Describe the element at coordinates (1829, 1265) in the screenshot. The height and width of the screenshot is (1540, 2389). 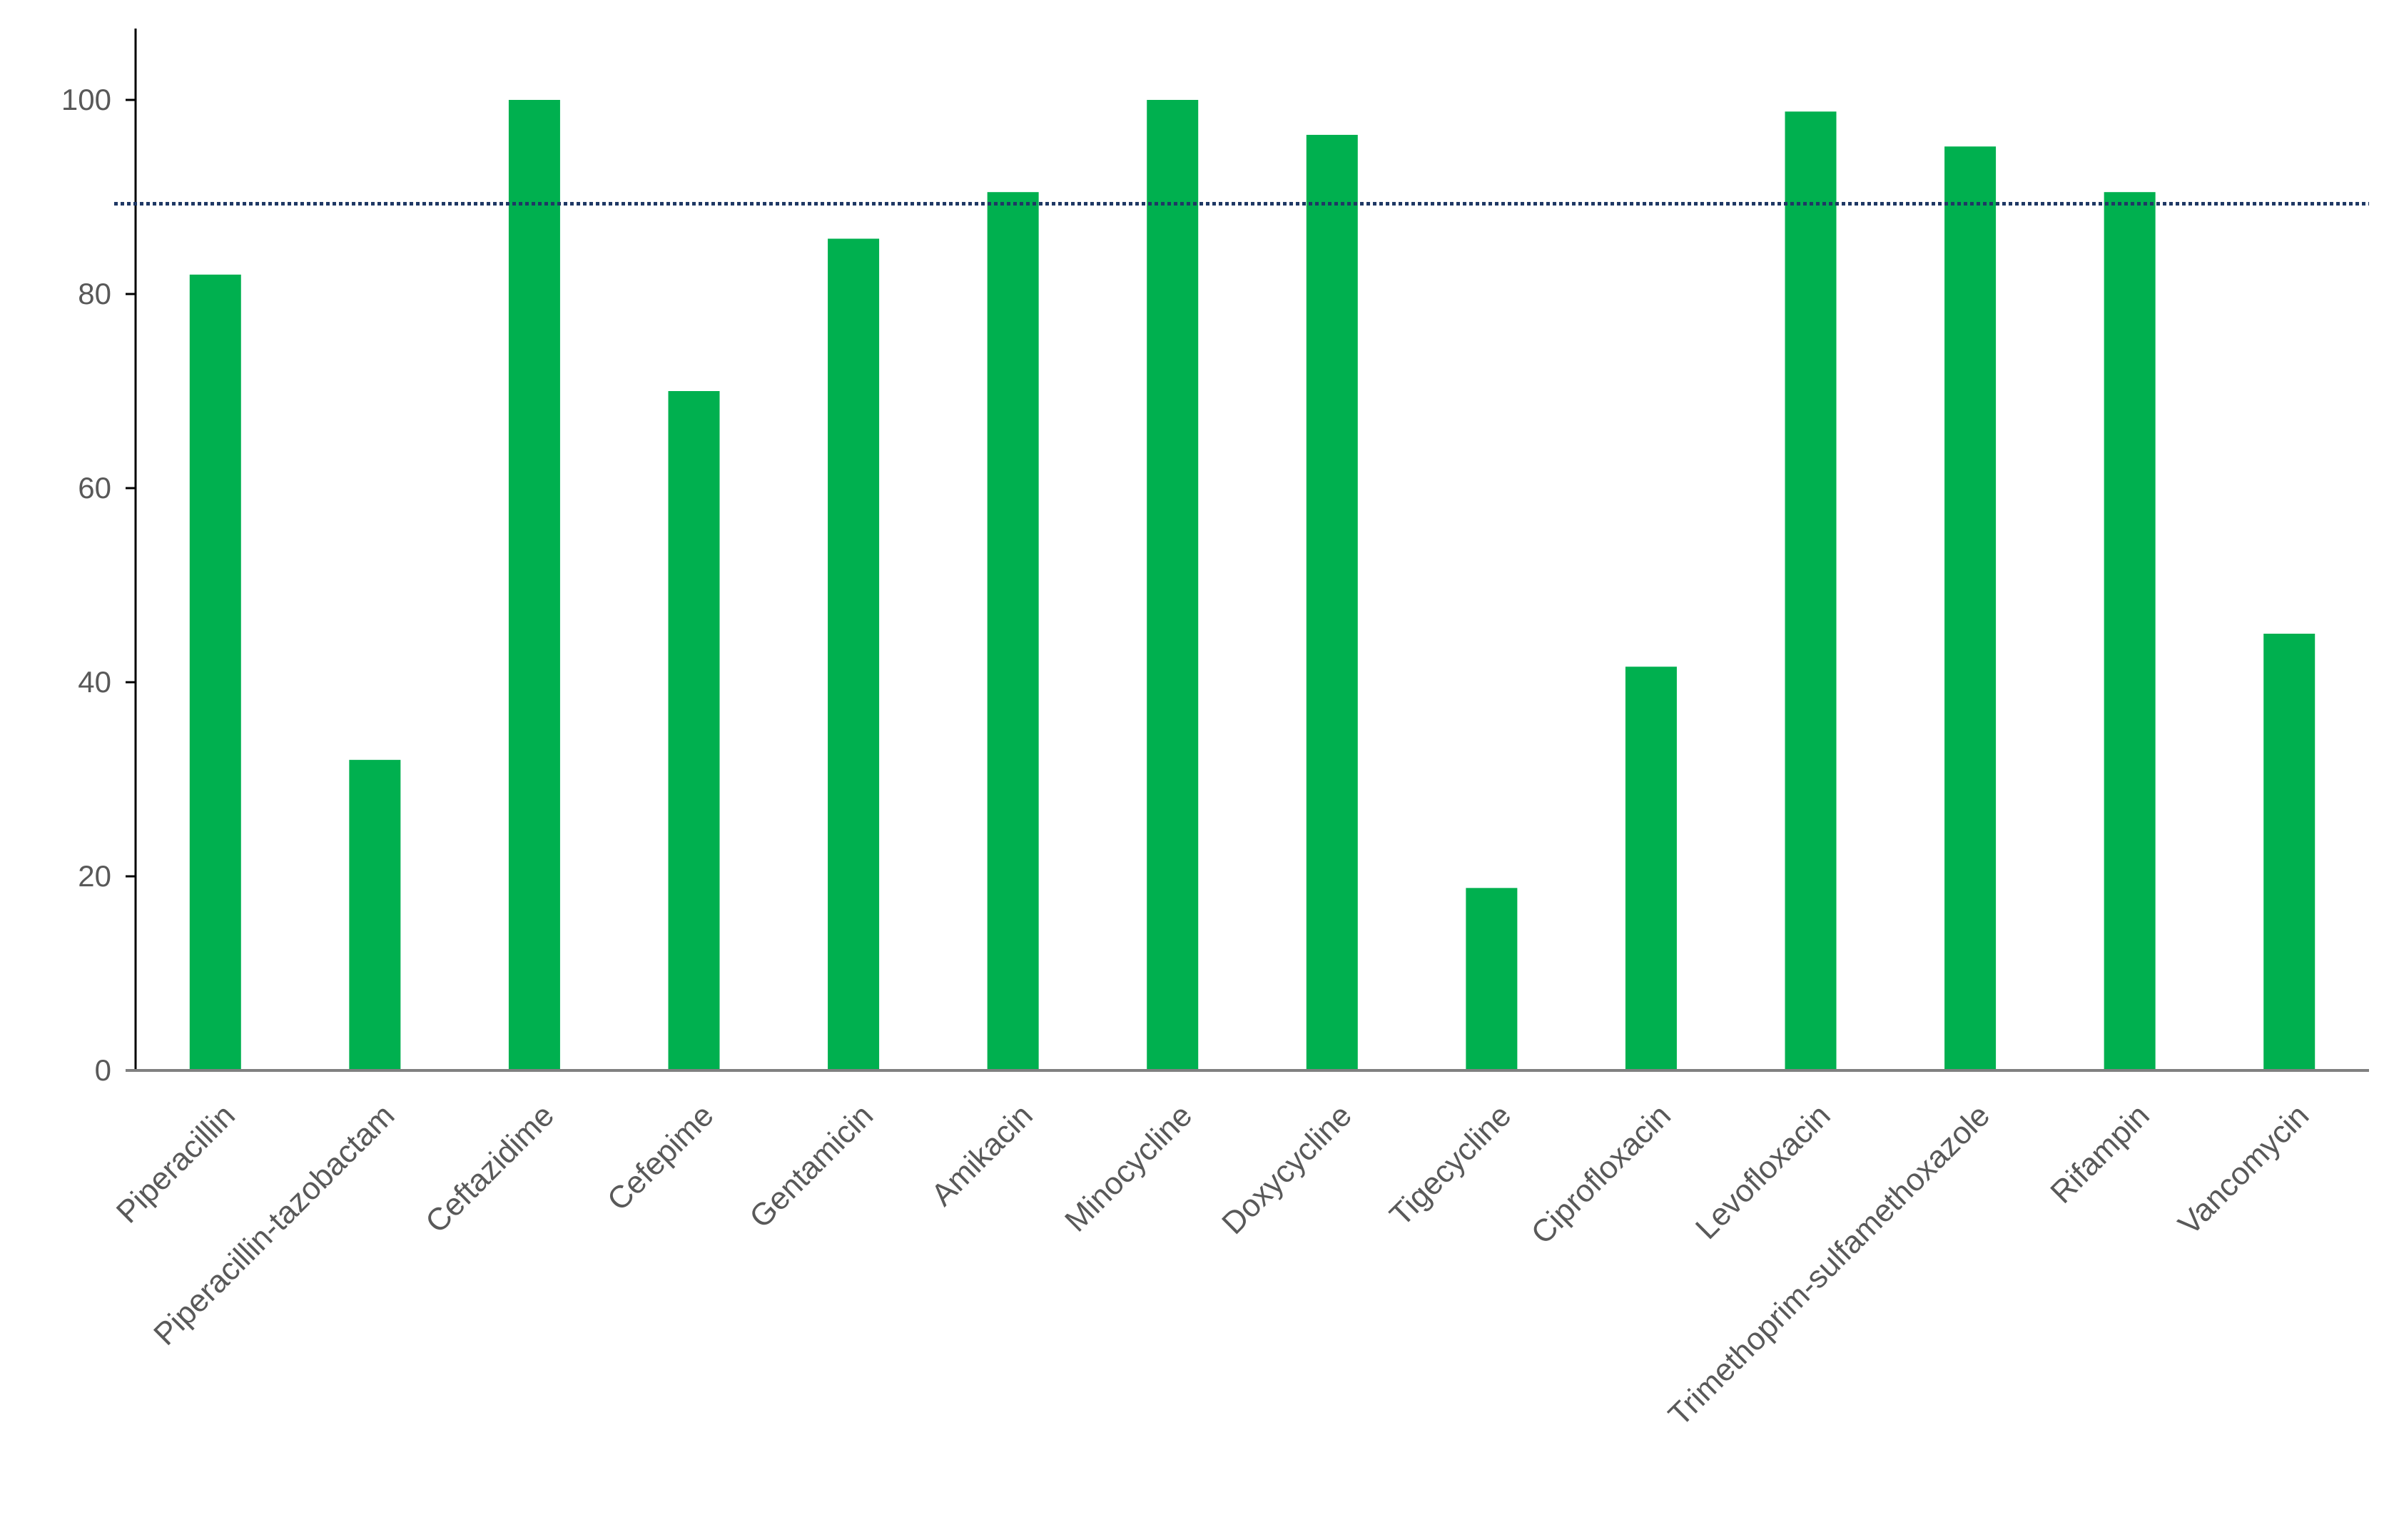
I see `x-category-label: Trimethoprim-sulfamethoxazole` at that location.